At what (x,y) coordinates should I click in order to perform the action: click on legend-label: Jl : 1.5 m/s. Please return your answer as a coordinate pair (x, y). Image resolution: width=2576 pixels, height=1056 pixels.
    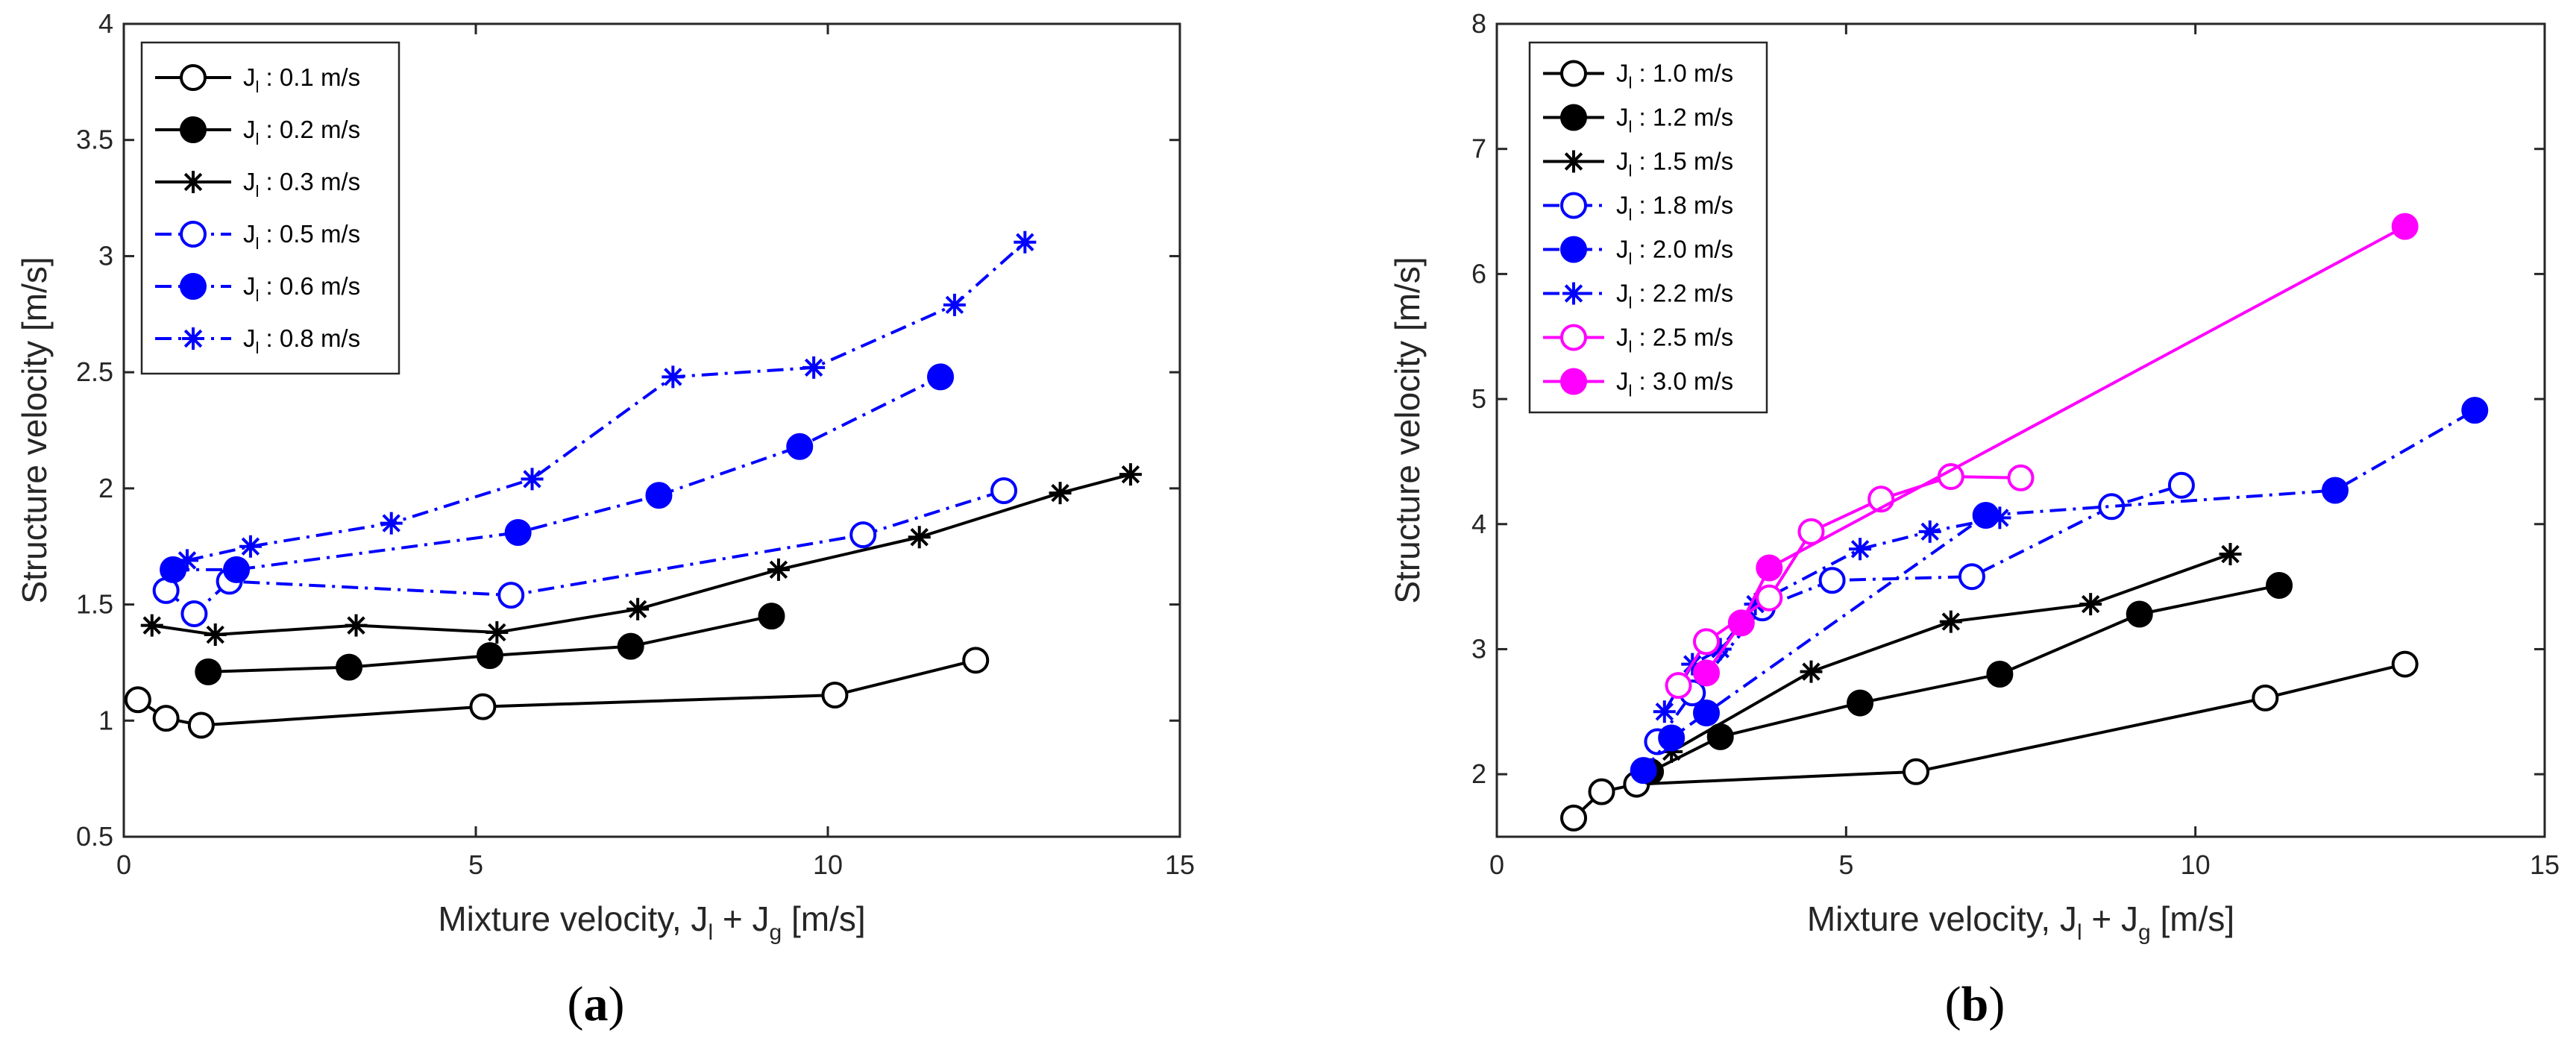
    Looking at the image, I should click on (1674, 164).